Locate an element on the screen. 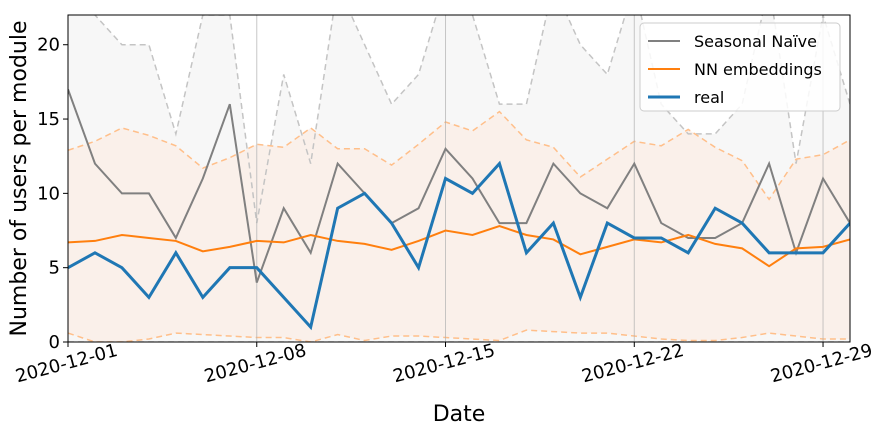 This screenshot has height=432, width=887. x-tick-label-1: 2020-12-08 is located at coordinates (255, 363).